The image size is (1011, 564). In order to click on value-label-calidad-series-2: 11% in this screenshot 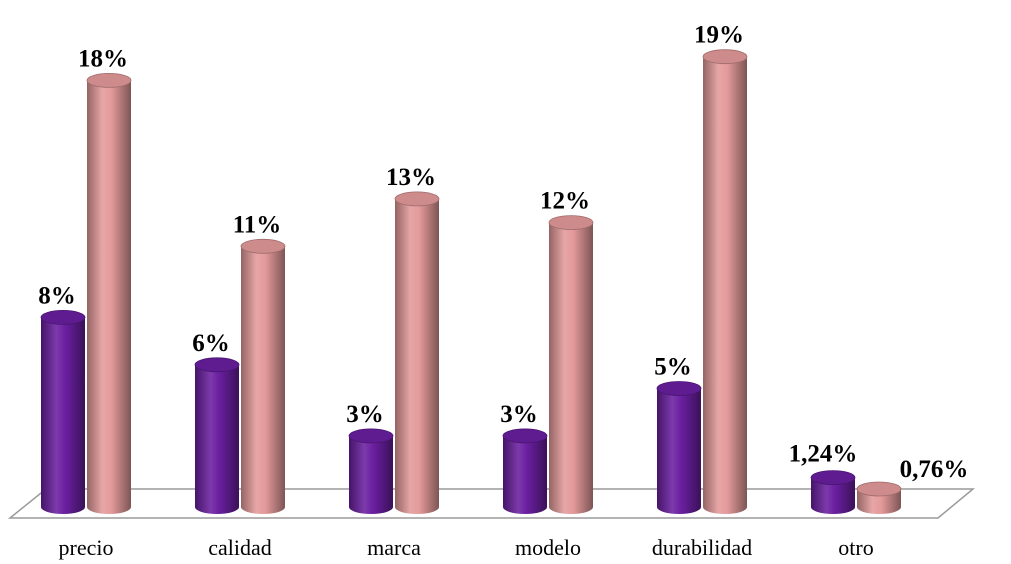, I will do `click(257, 224)`.